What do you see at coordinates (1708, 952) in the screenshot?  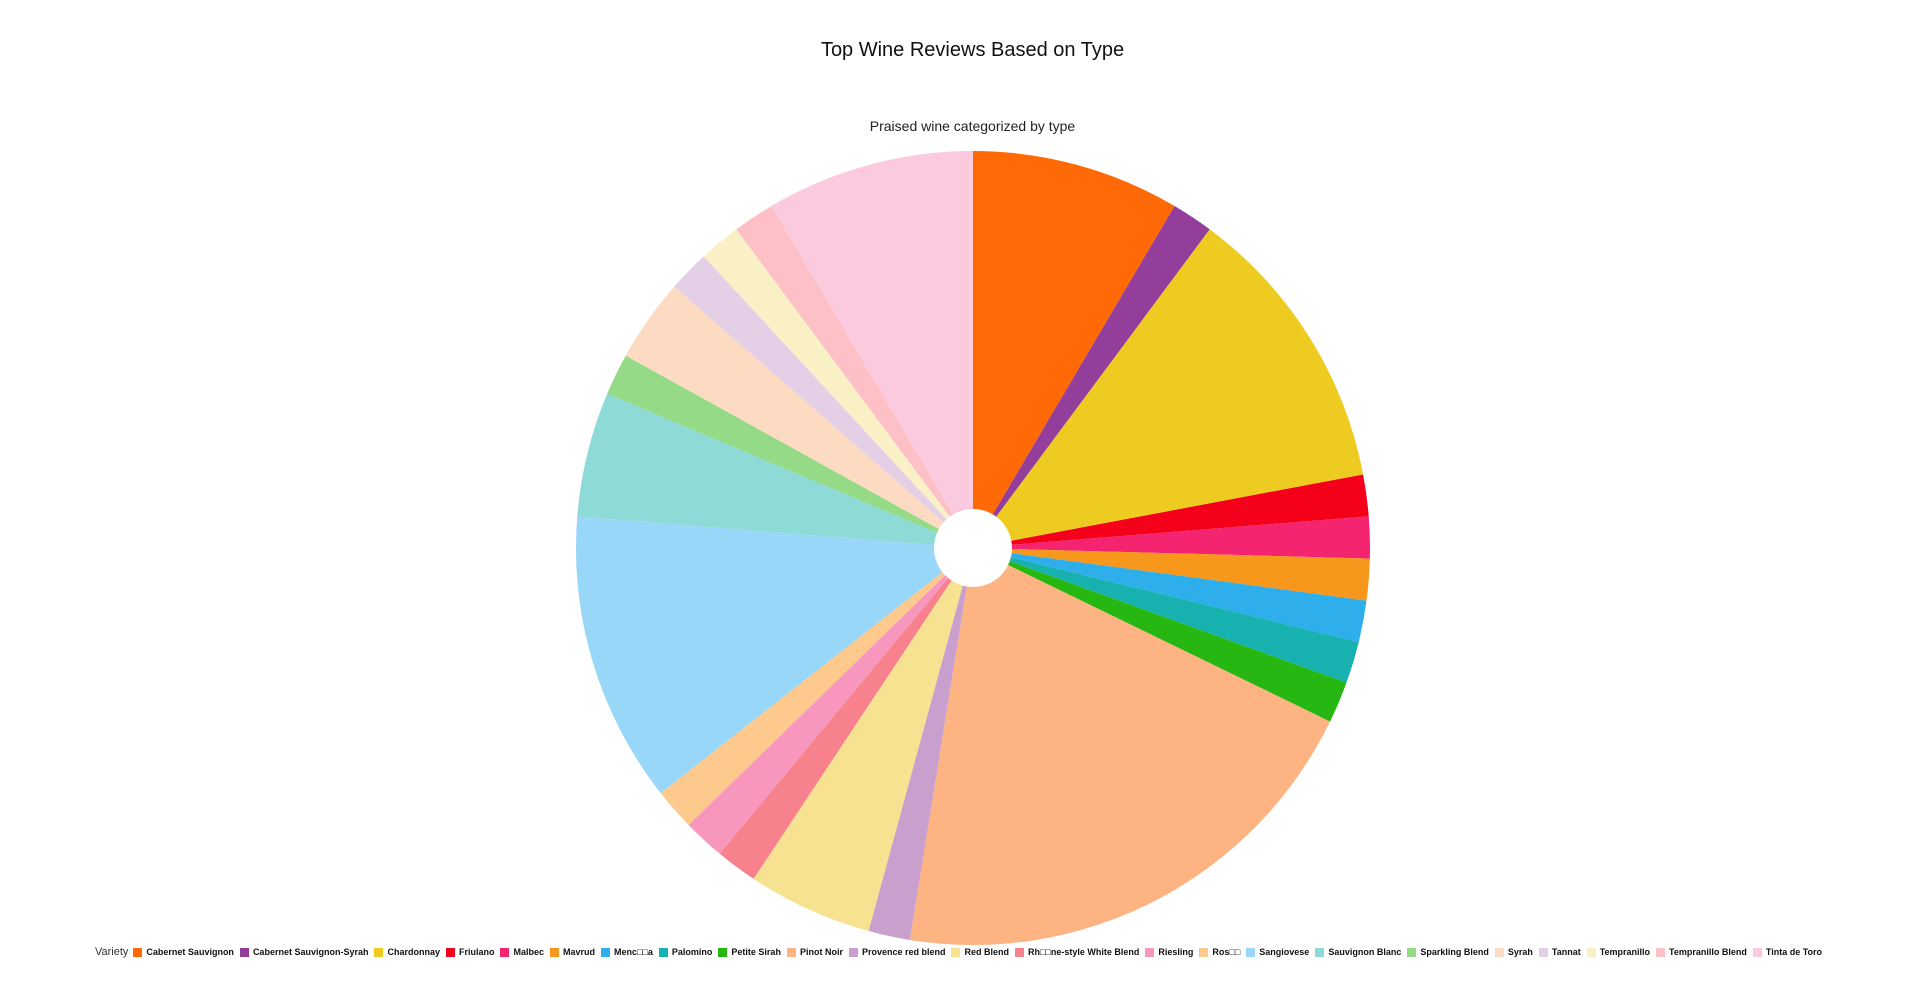 I see `legend-label-21: Tempranillo Blend` at bounding box center [1708, 952].